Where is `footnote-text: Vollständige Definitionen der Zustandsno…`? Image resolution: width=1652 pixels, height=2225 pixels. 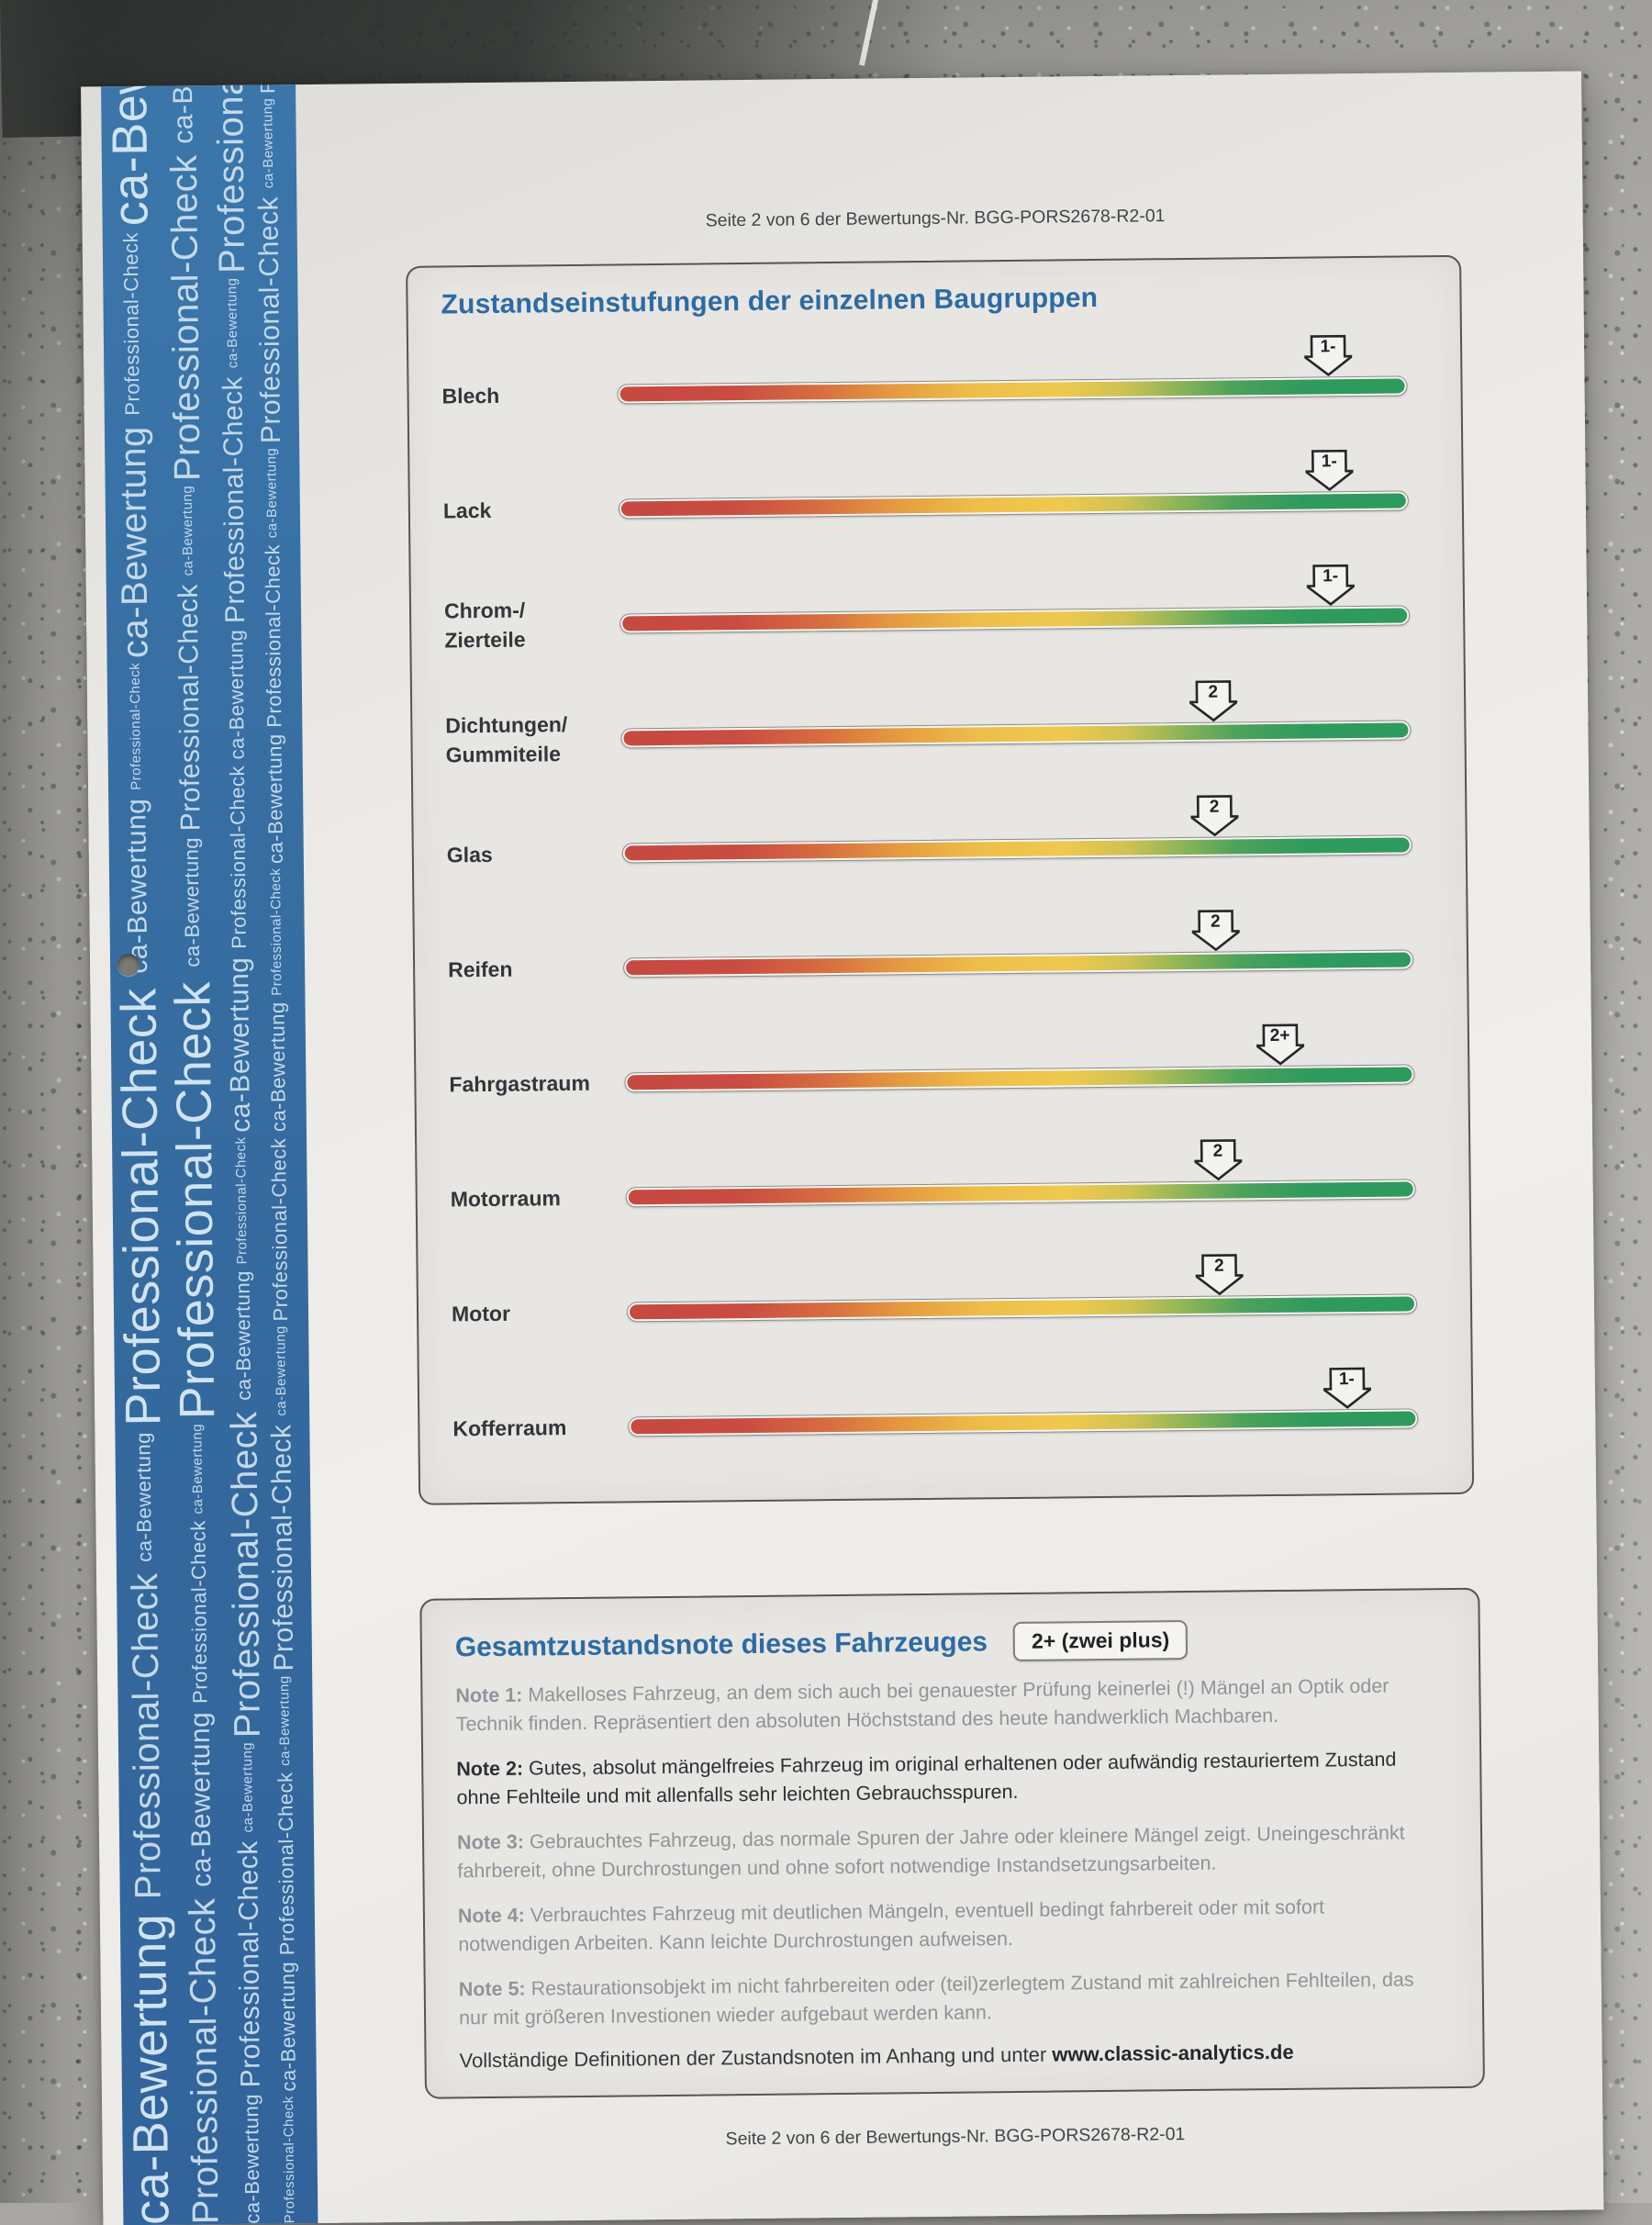
footnote-text: Vollständige Definitionen der Zustandsno… is located at coordinates (756, 2057).